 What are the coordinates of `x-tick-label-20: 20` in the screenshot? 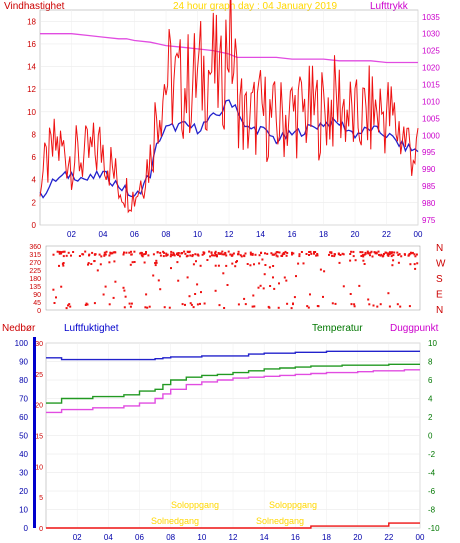 It's located at (357, 537).